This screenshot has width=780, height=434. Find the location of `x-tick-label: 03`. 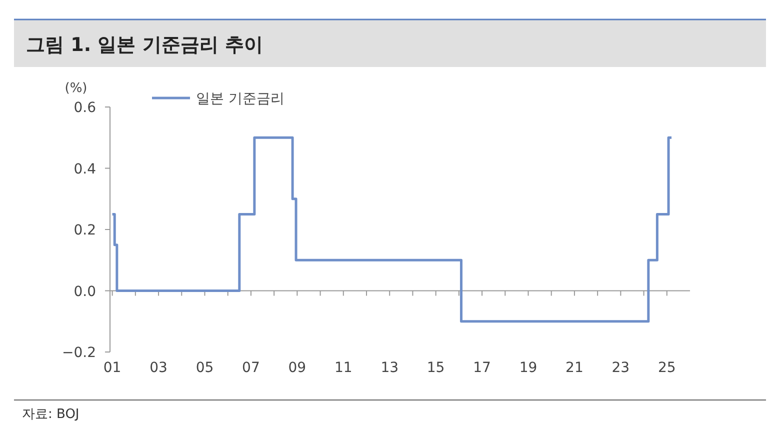

x-tick-label: 03 is located at coordinates (159, 368).